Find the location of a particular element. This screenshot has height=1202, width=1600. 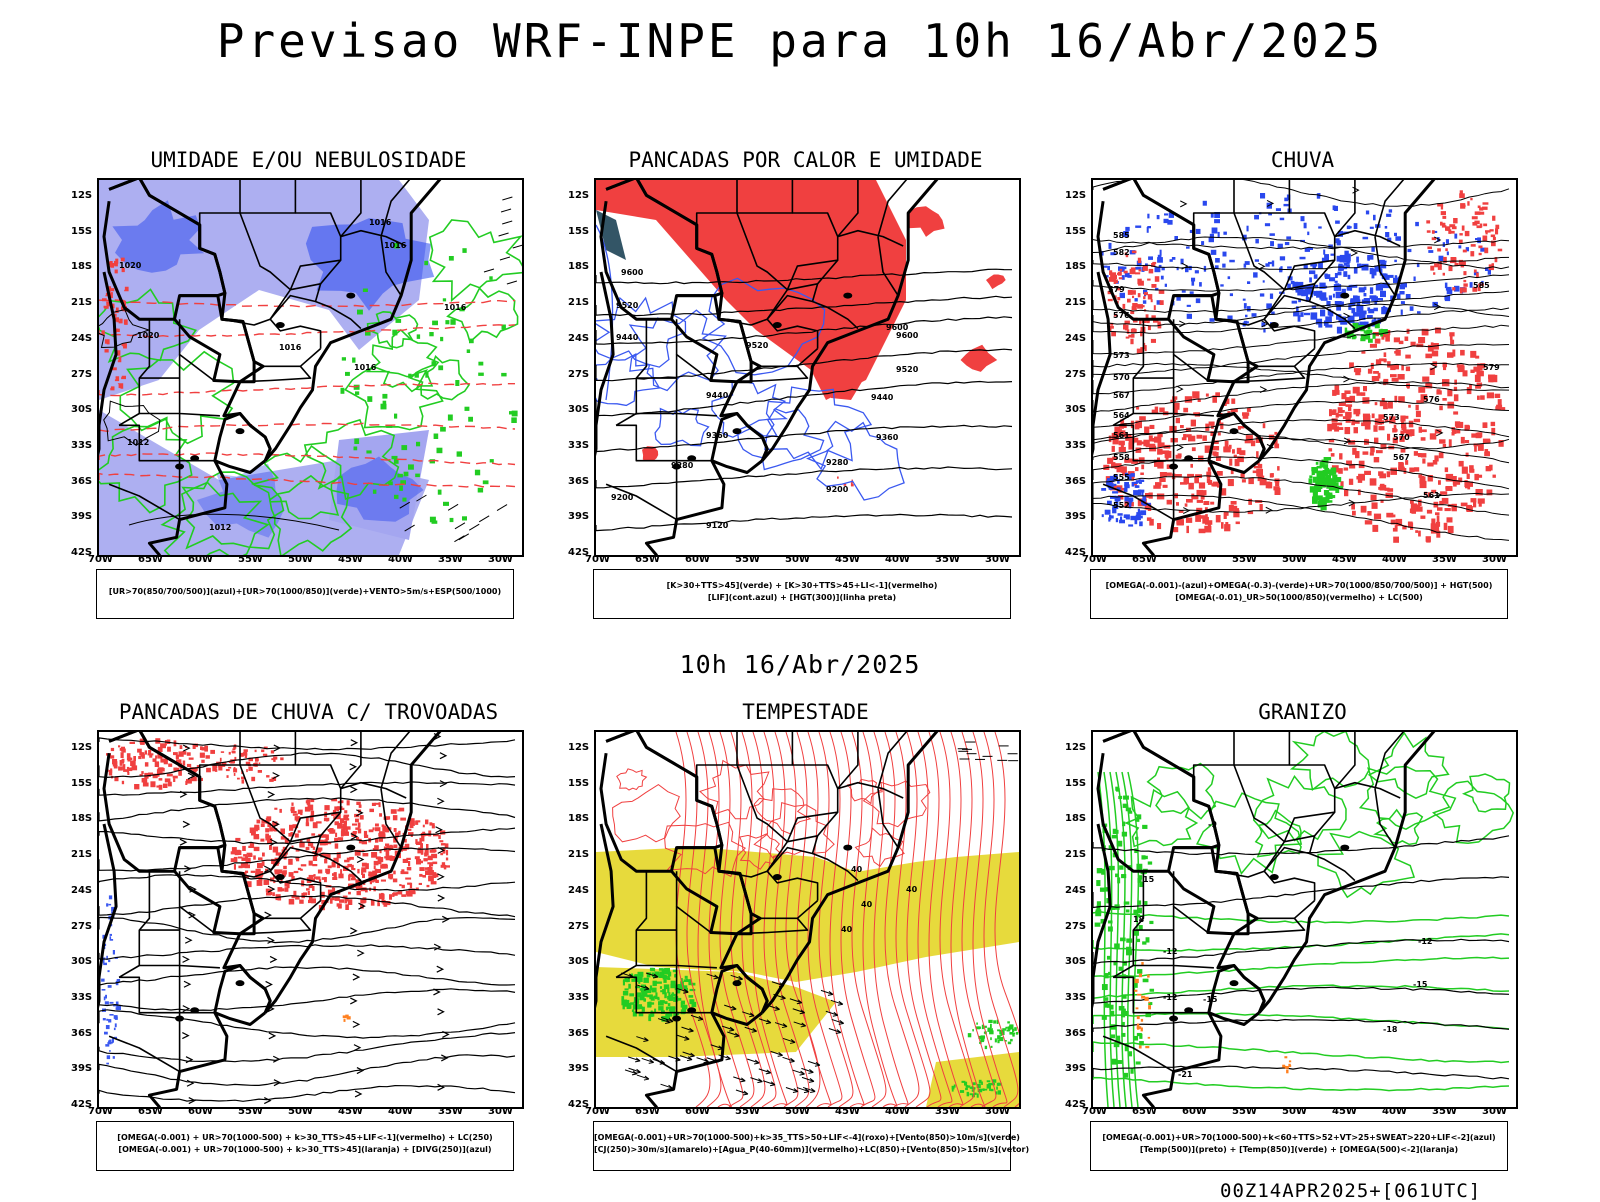

storm-fields is located at coordinates (807, 977).